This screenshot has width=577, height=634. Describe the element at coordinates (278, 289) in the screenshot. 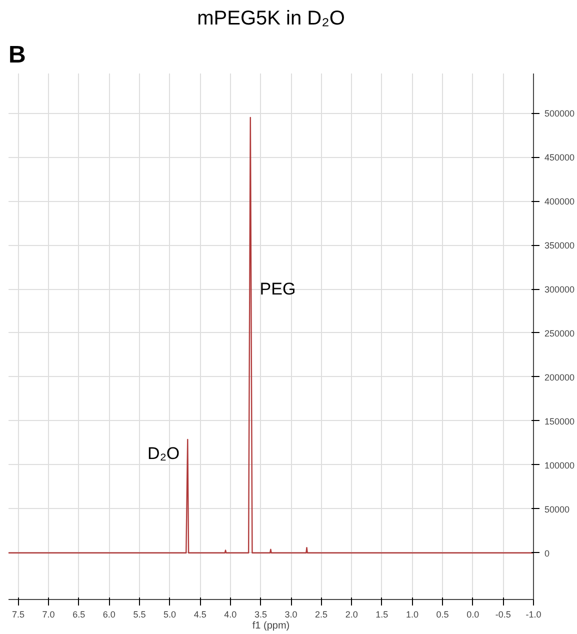

I see `annotation: PEG` at that location.